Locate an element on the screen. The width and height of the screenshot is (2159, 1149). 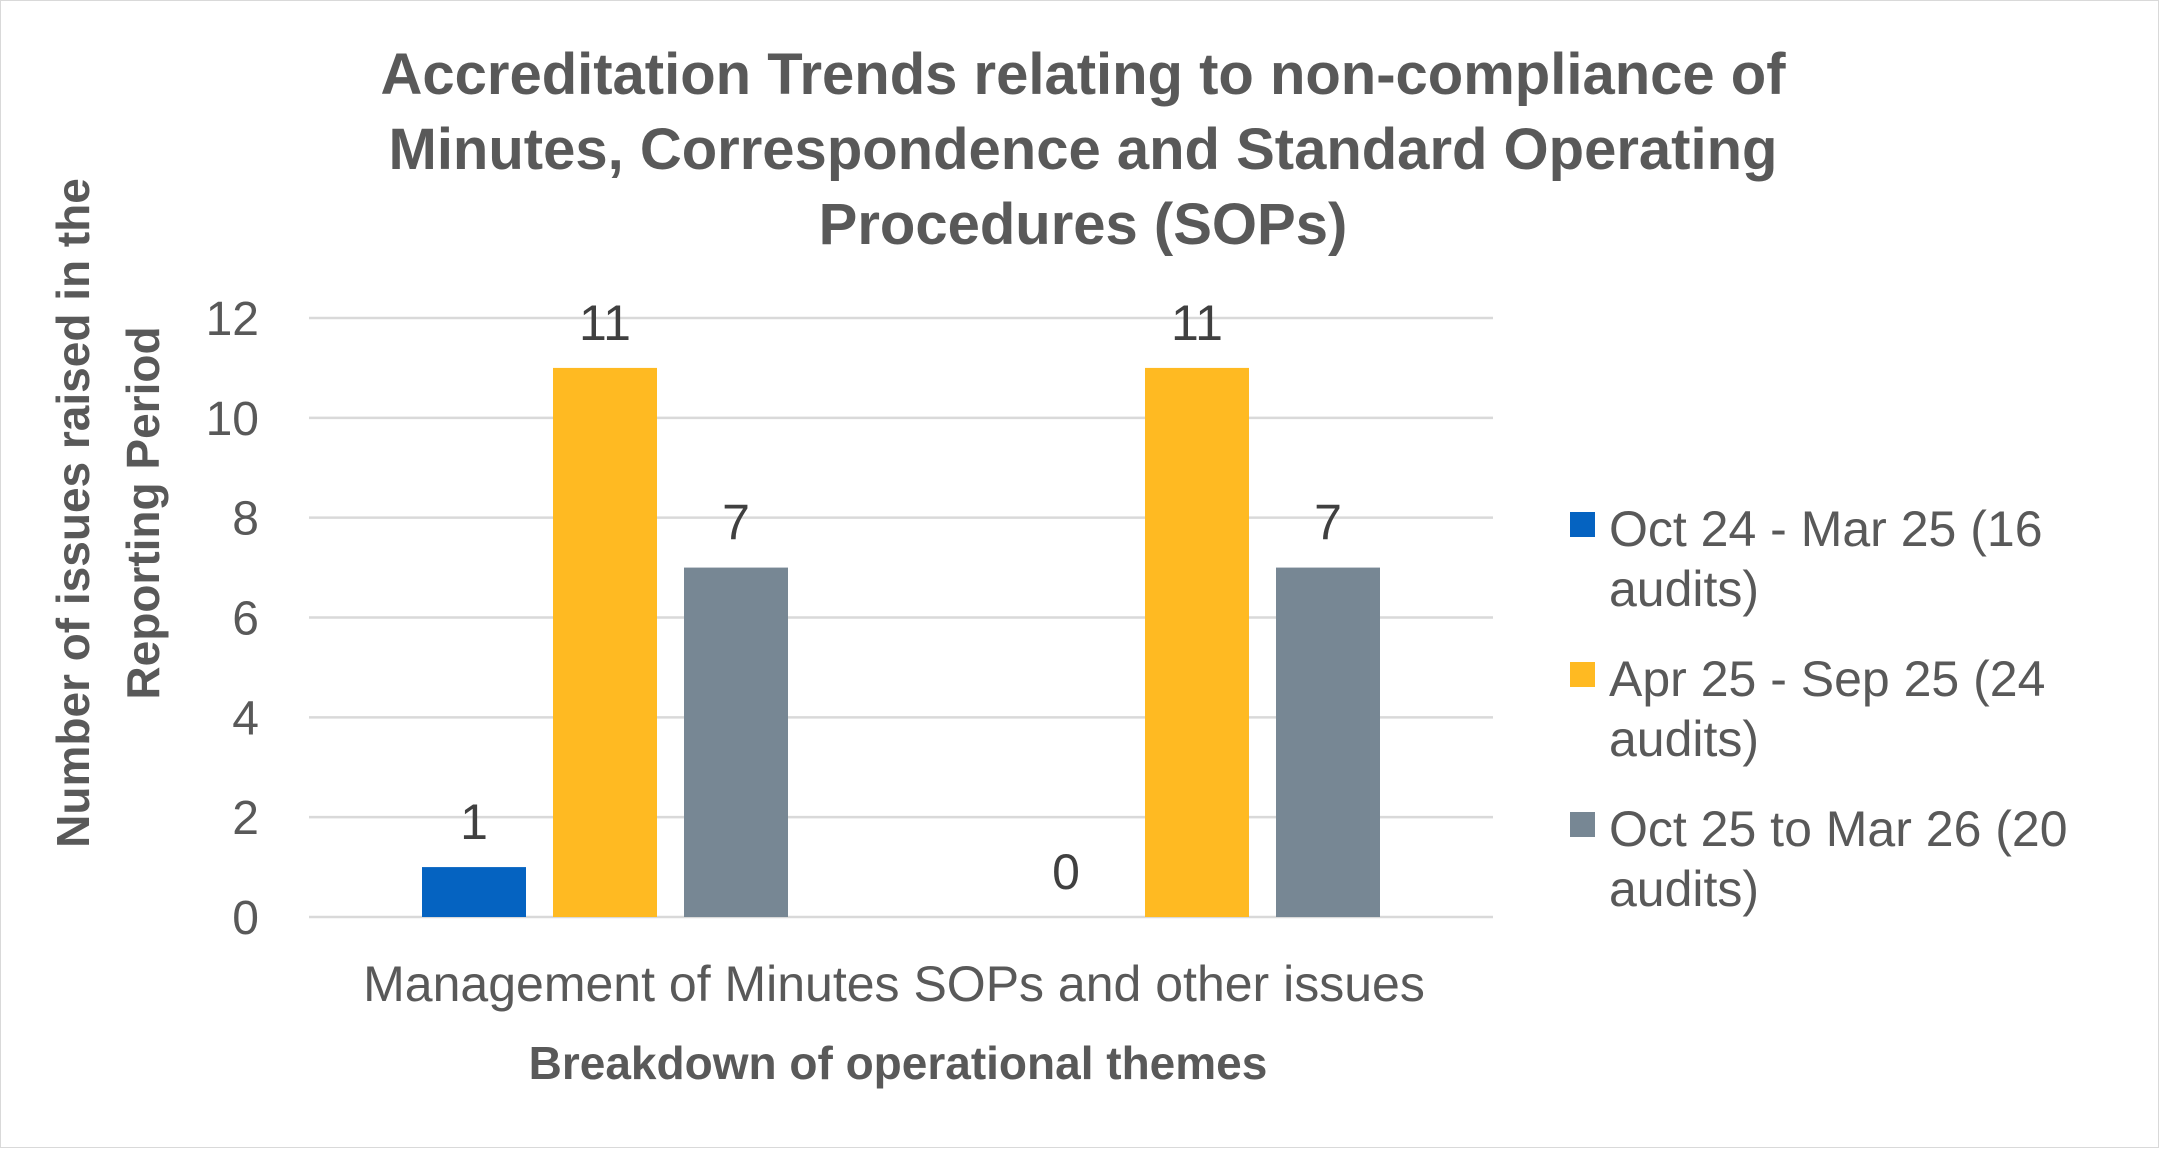
legend-label: Apr 25 - Sep 25 (24 is located at coordinates (1827, 679).